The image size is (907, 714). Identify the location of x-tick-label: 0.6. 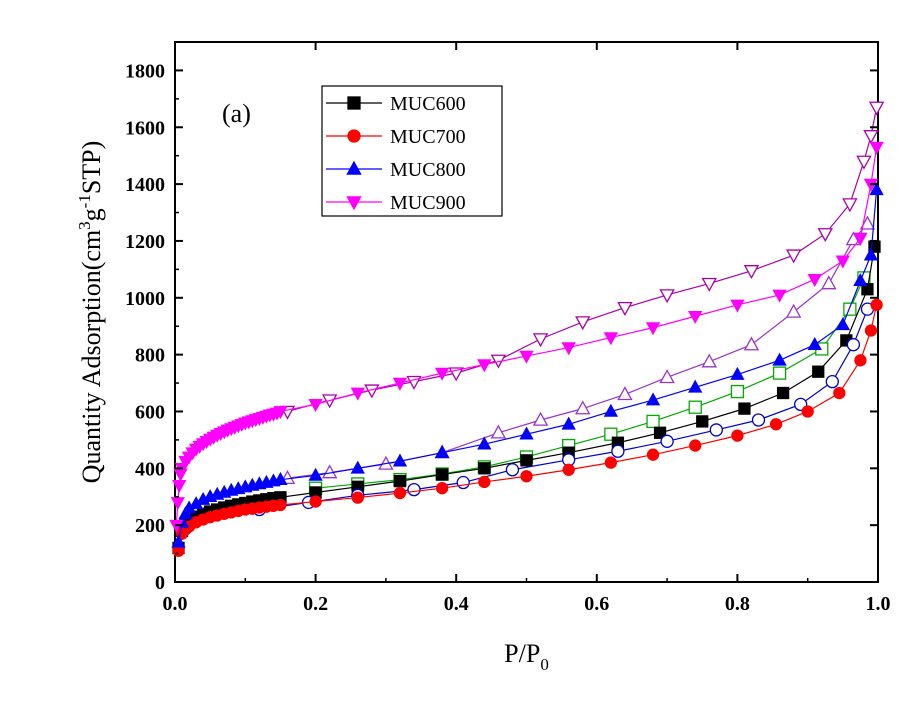
(596, 604).